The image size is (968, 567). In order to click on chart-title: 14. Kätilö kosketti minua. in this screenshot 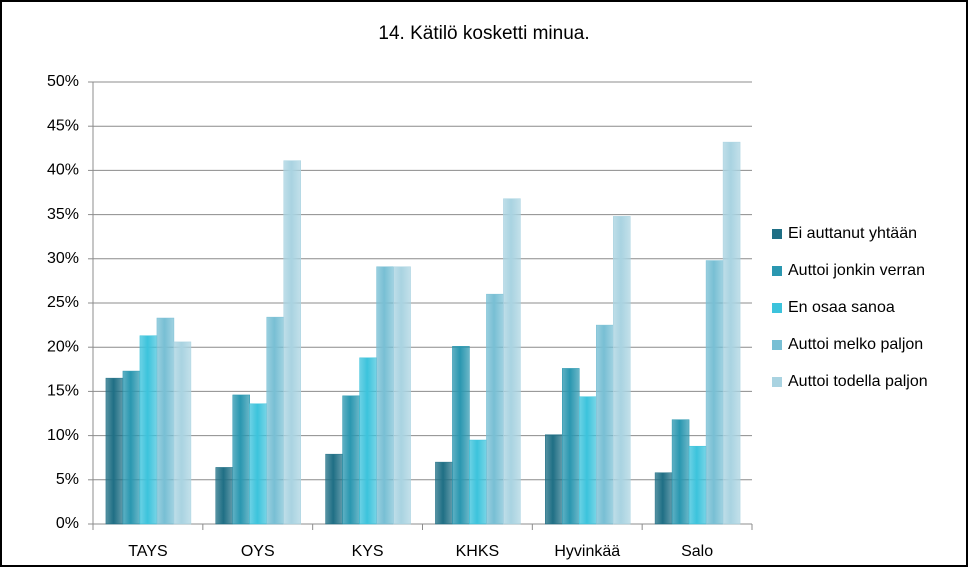, I will do `click(483, 33)`.